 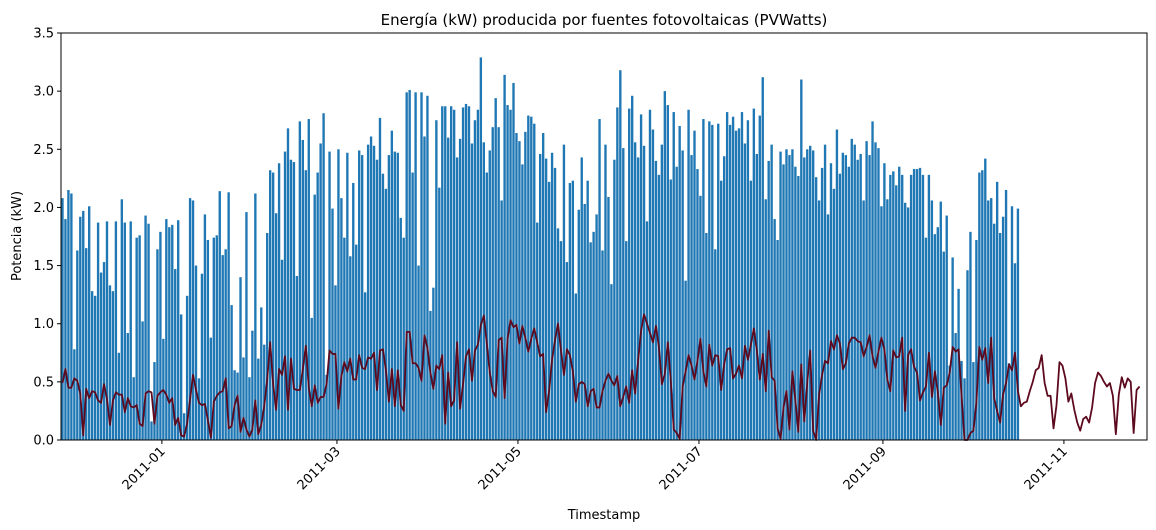 What do you see at coordinates (604, 515) in the screenshot?
I see `x-axis-title: Timestamp` at bounding box center [604, 515].